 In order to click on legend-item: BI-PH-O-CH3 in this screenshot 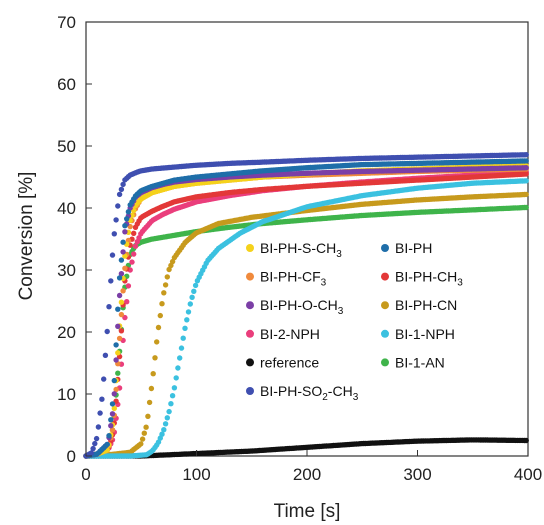, I will do `click(295, 307)`.